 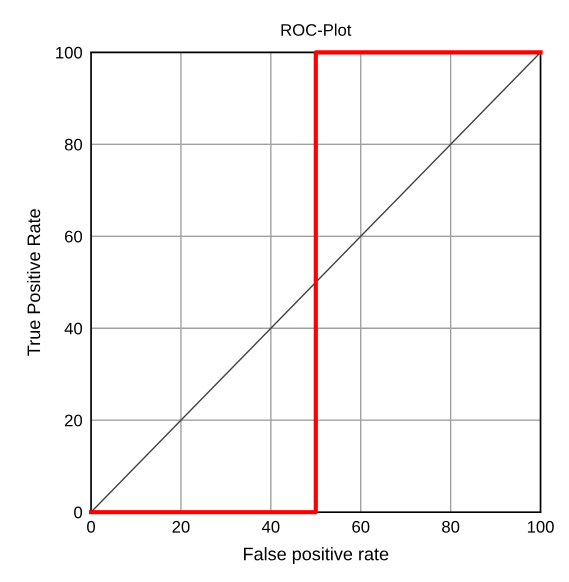 What do you see at coordinates (181, 526) in the screenshot?
I see `x-tick-label: 20` at bounding box center [181, 526].